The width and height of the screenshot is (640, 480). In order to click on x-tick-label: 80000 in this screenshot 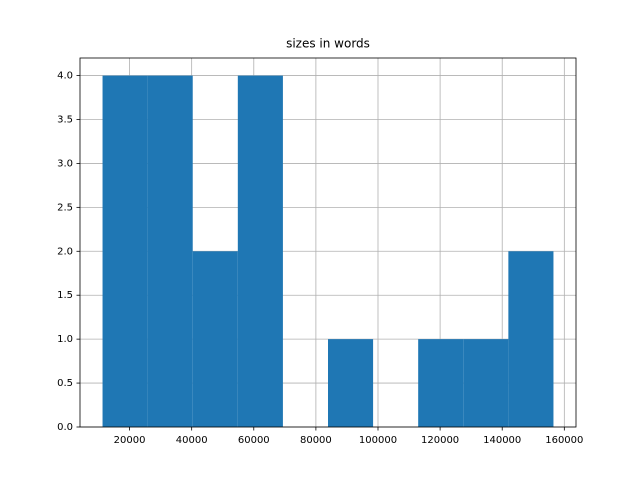, I will do `click(316, 440)`.